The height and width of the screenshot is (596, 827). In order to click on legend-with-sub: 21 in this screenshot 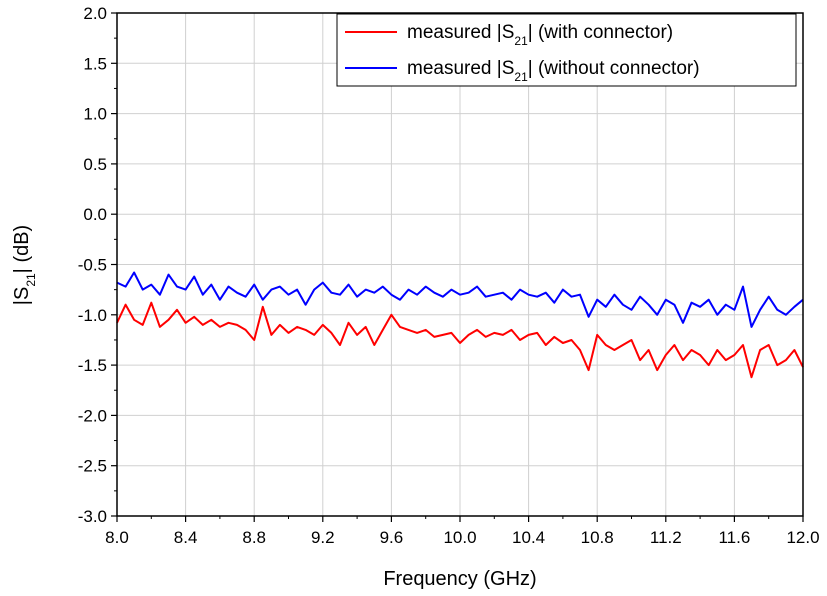, I will do `click(521, 41)`.